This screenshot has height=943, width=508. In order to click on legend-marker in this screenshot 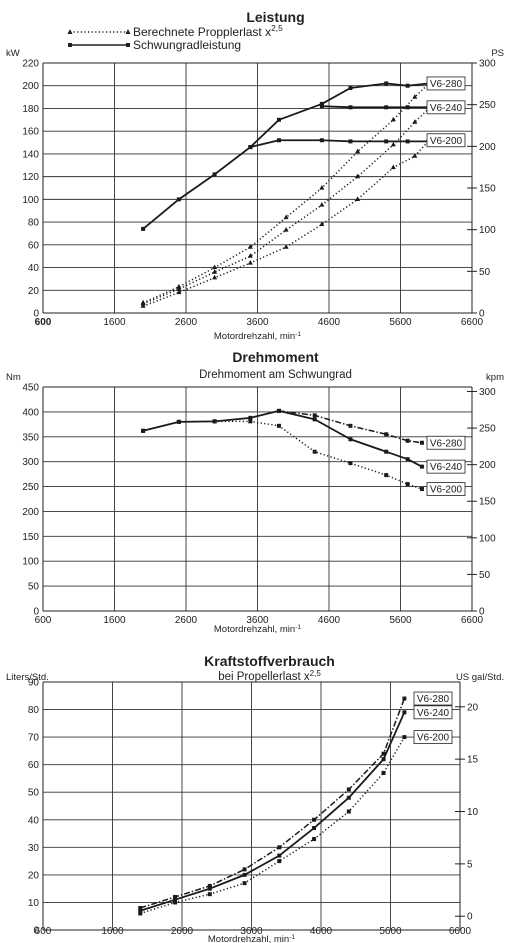, I will do `click(70, 45)`.